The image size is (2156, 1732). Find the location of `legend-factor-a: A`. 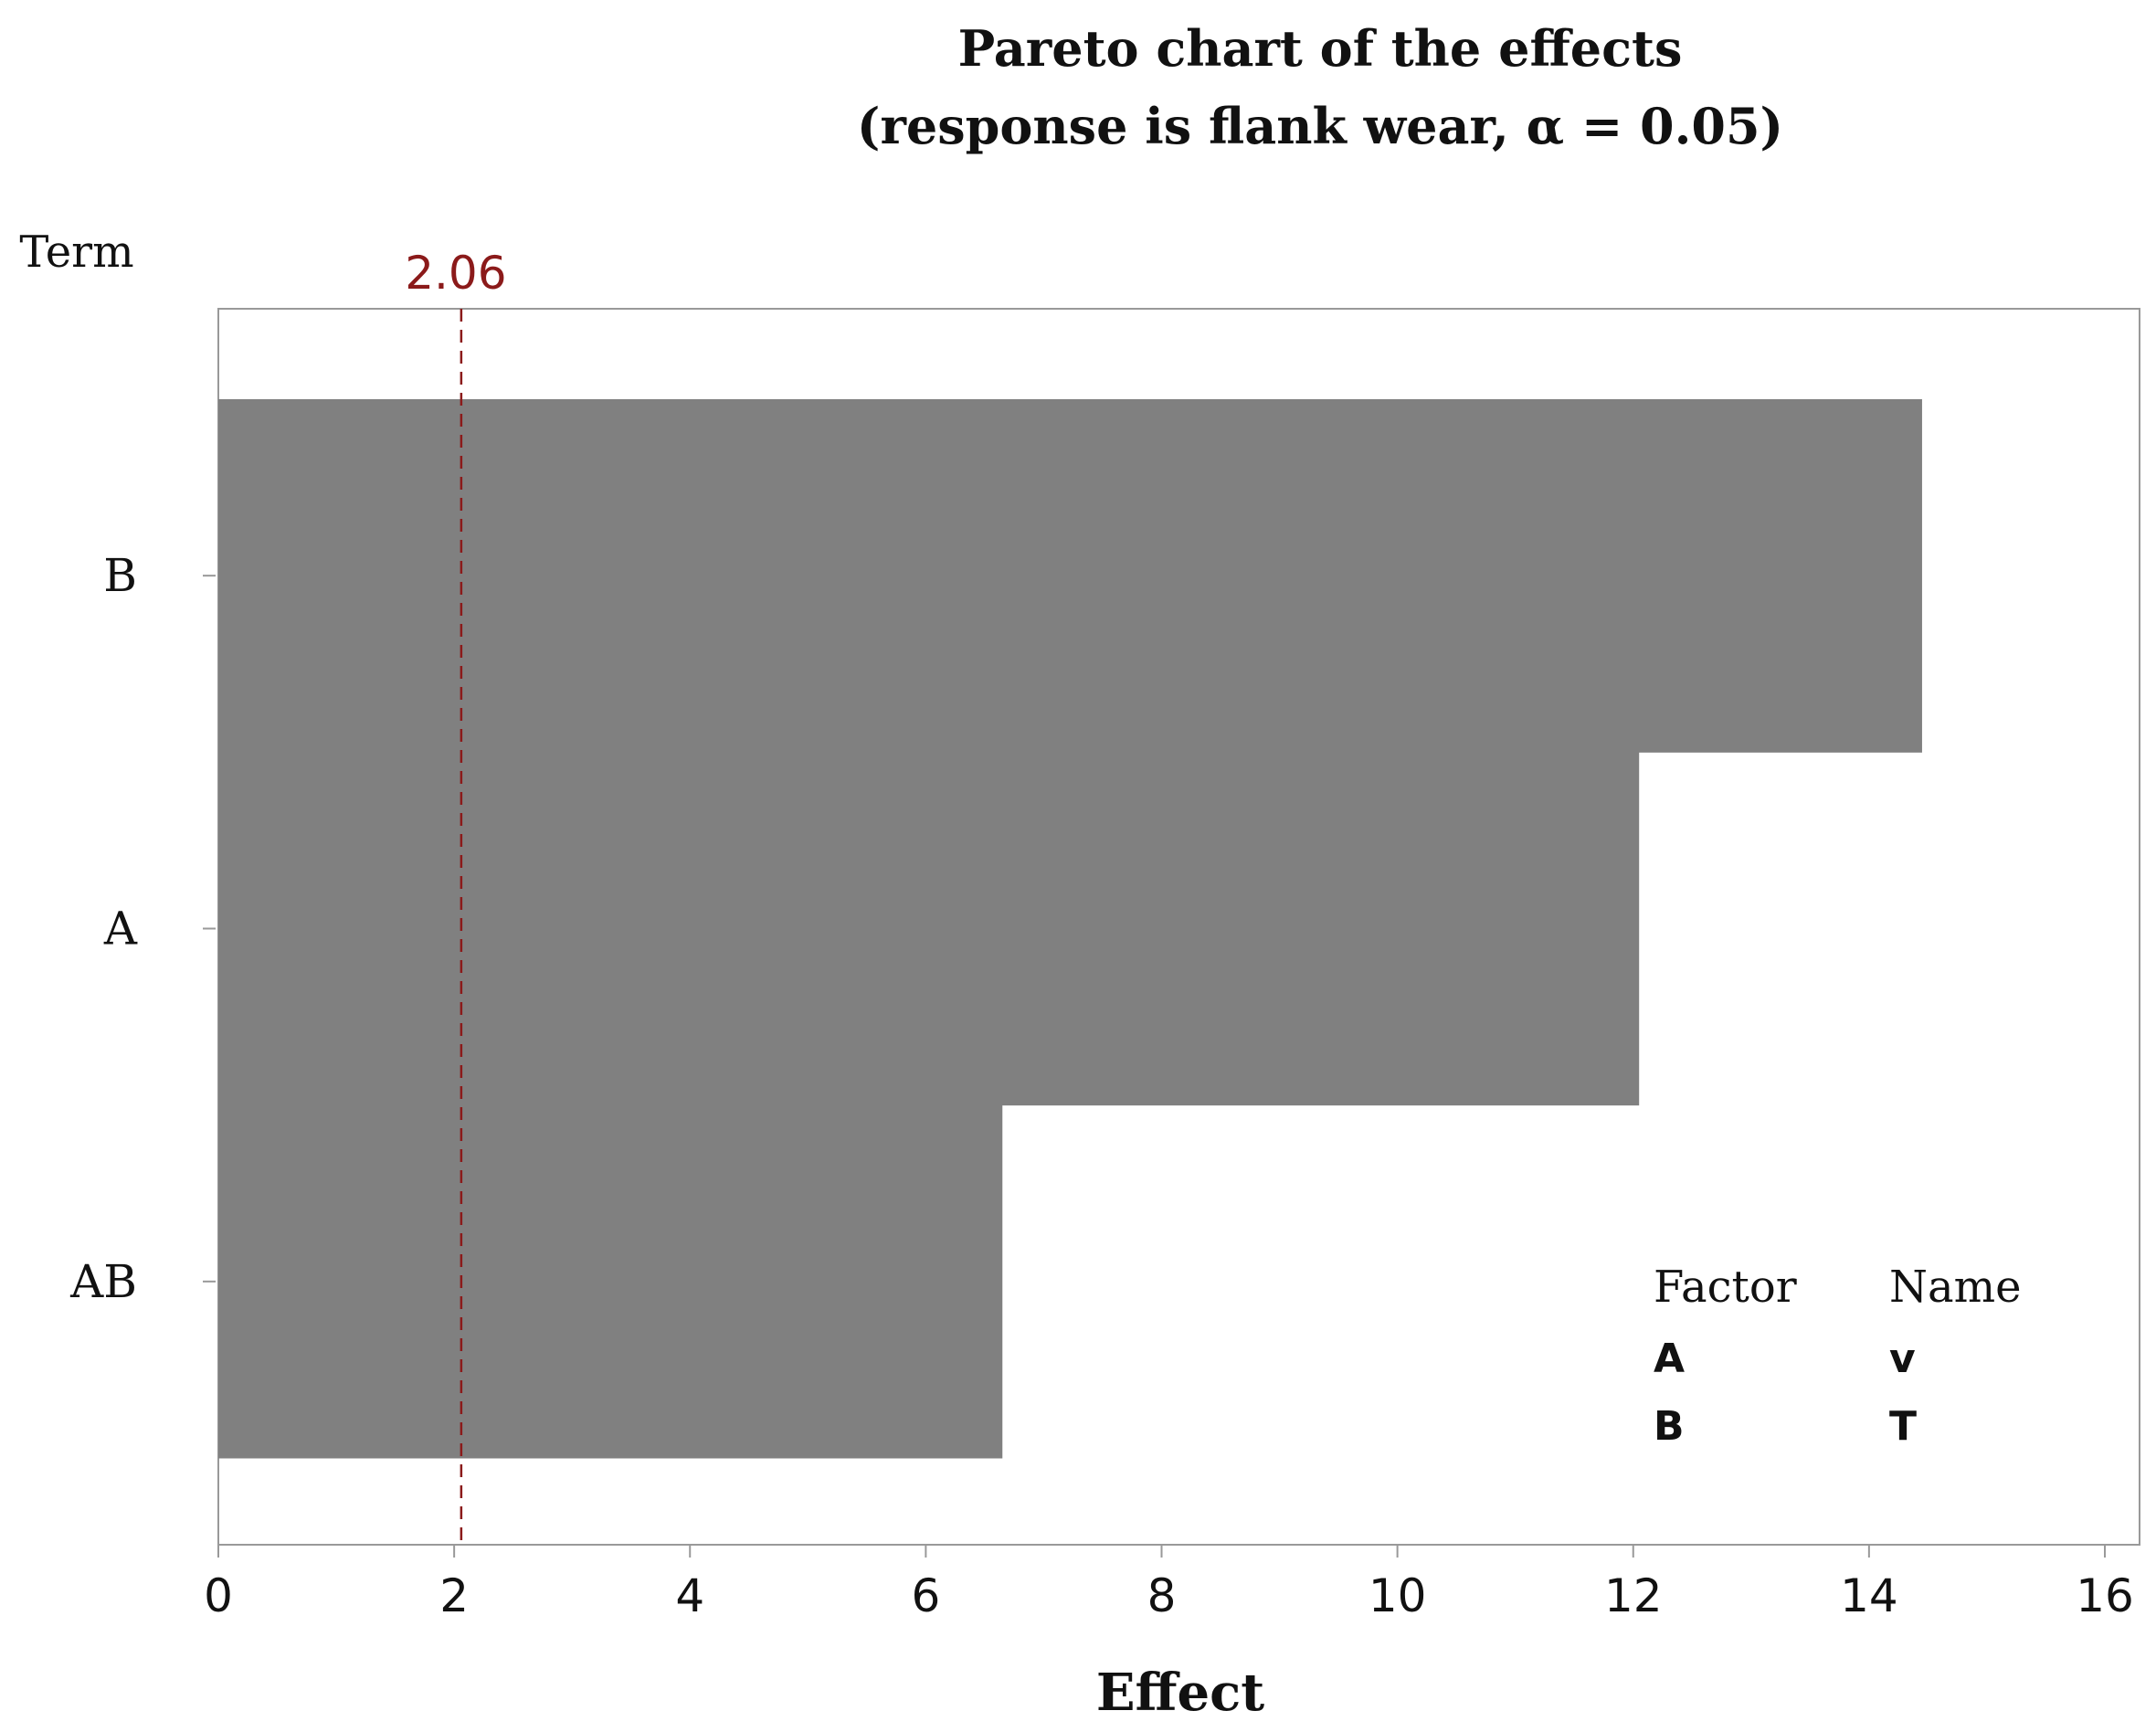

legend-factor-a: A is located at coordinates (1669, 1359).